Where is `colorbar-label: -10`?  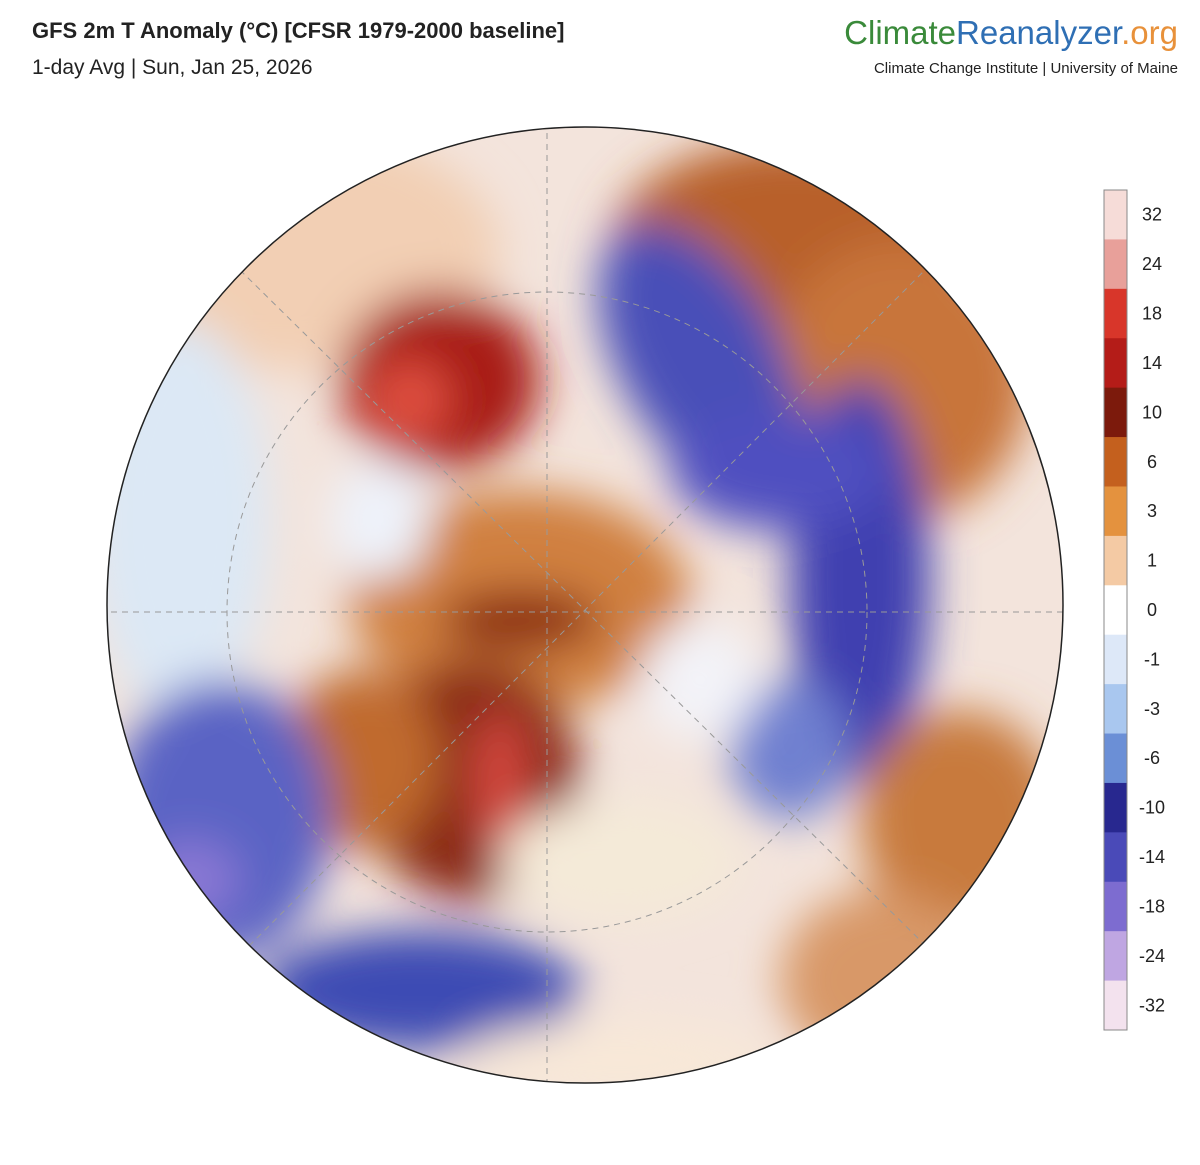
colorbar-label: -10 is located at coordinates (1152, 808).